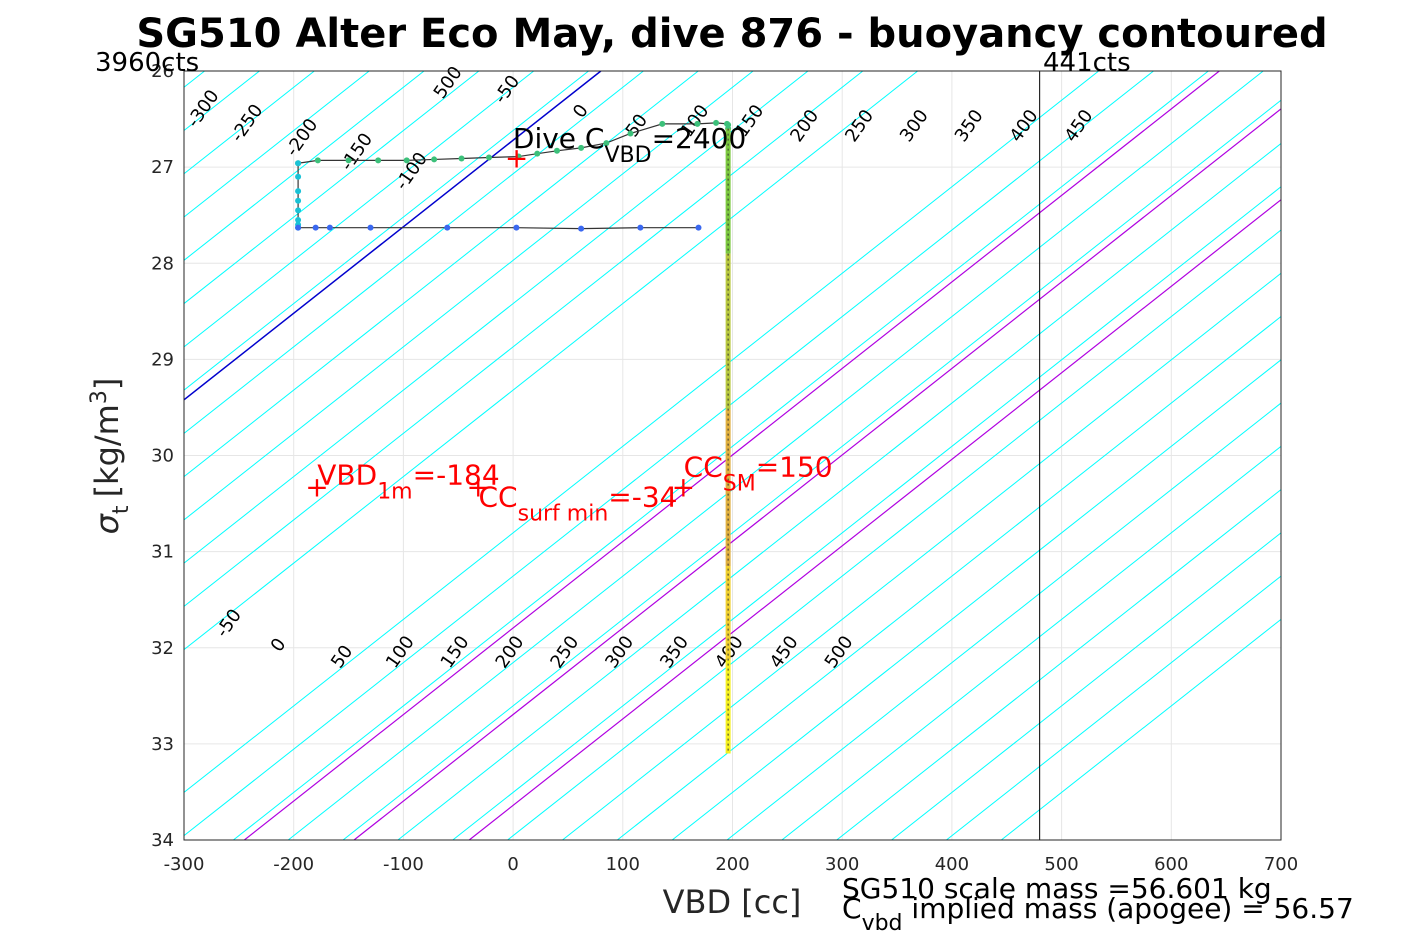 This screenshot has height=945, width=1417. What do you see at coordinates (703, 466) in the screenshot?
I see `ccsm-label-main: CC` at bounding box center [703, 466].